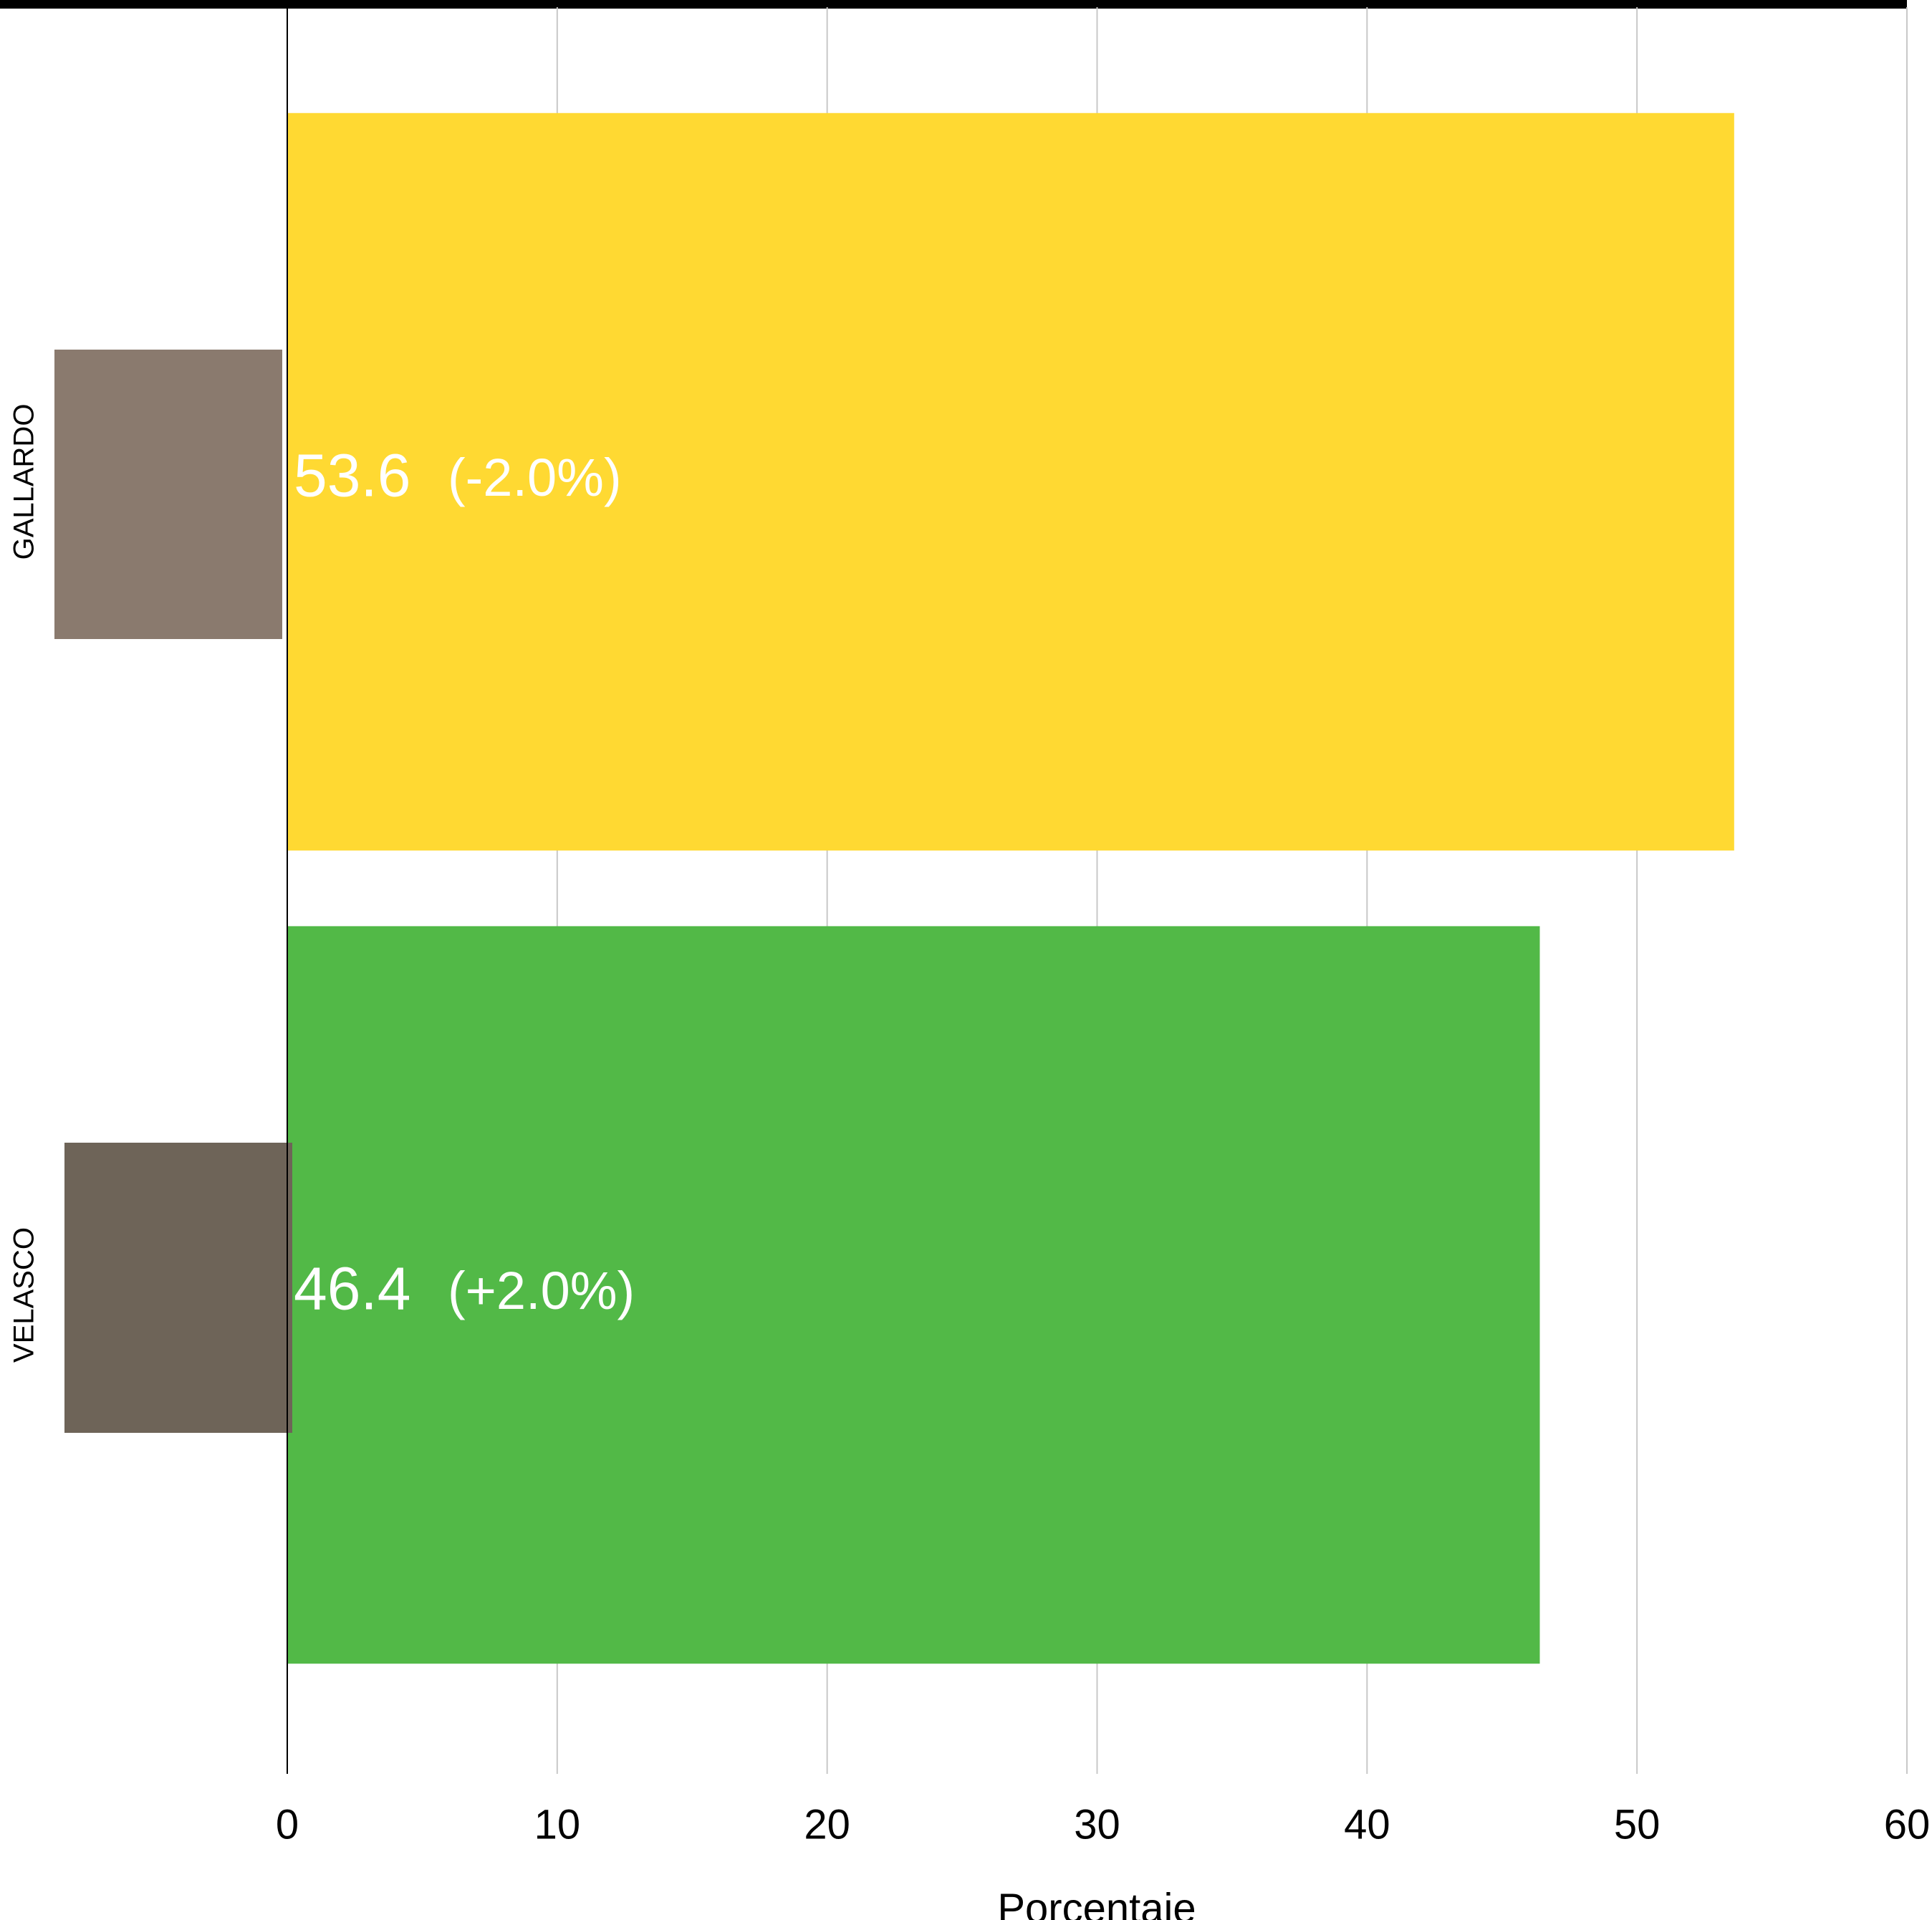 Image resolution: width=1932 pixels, height=1920 pixels. I want to click on category-label: GALLARDO, so click(25, 482).